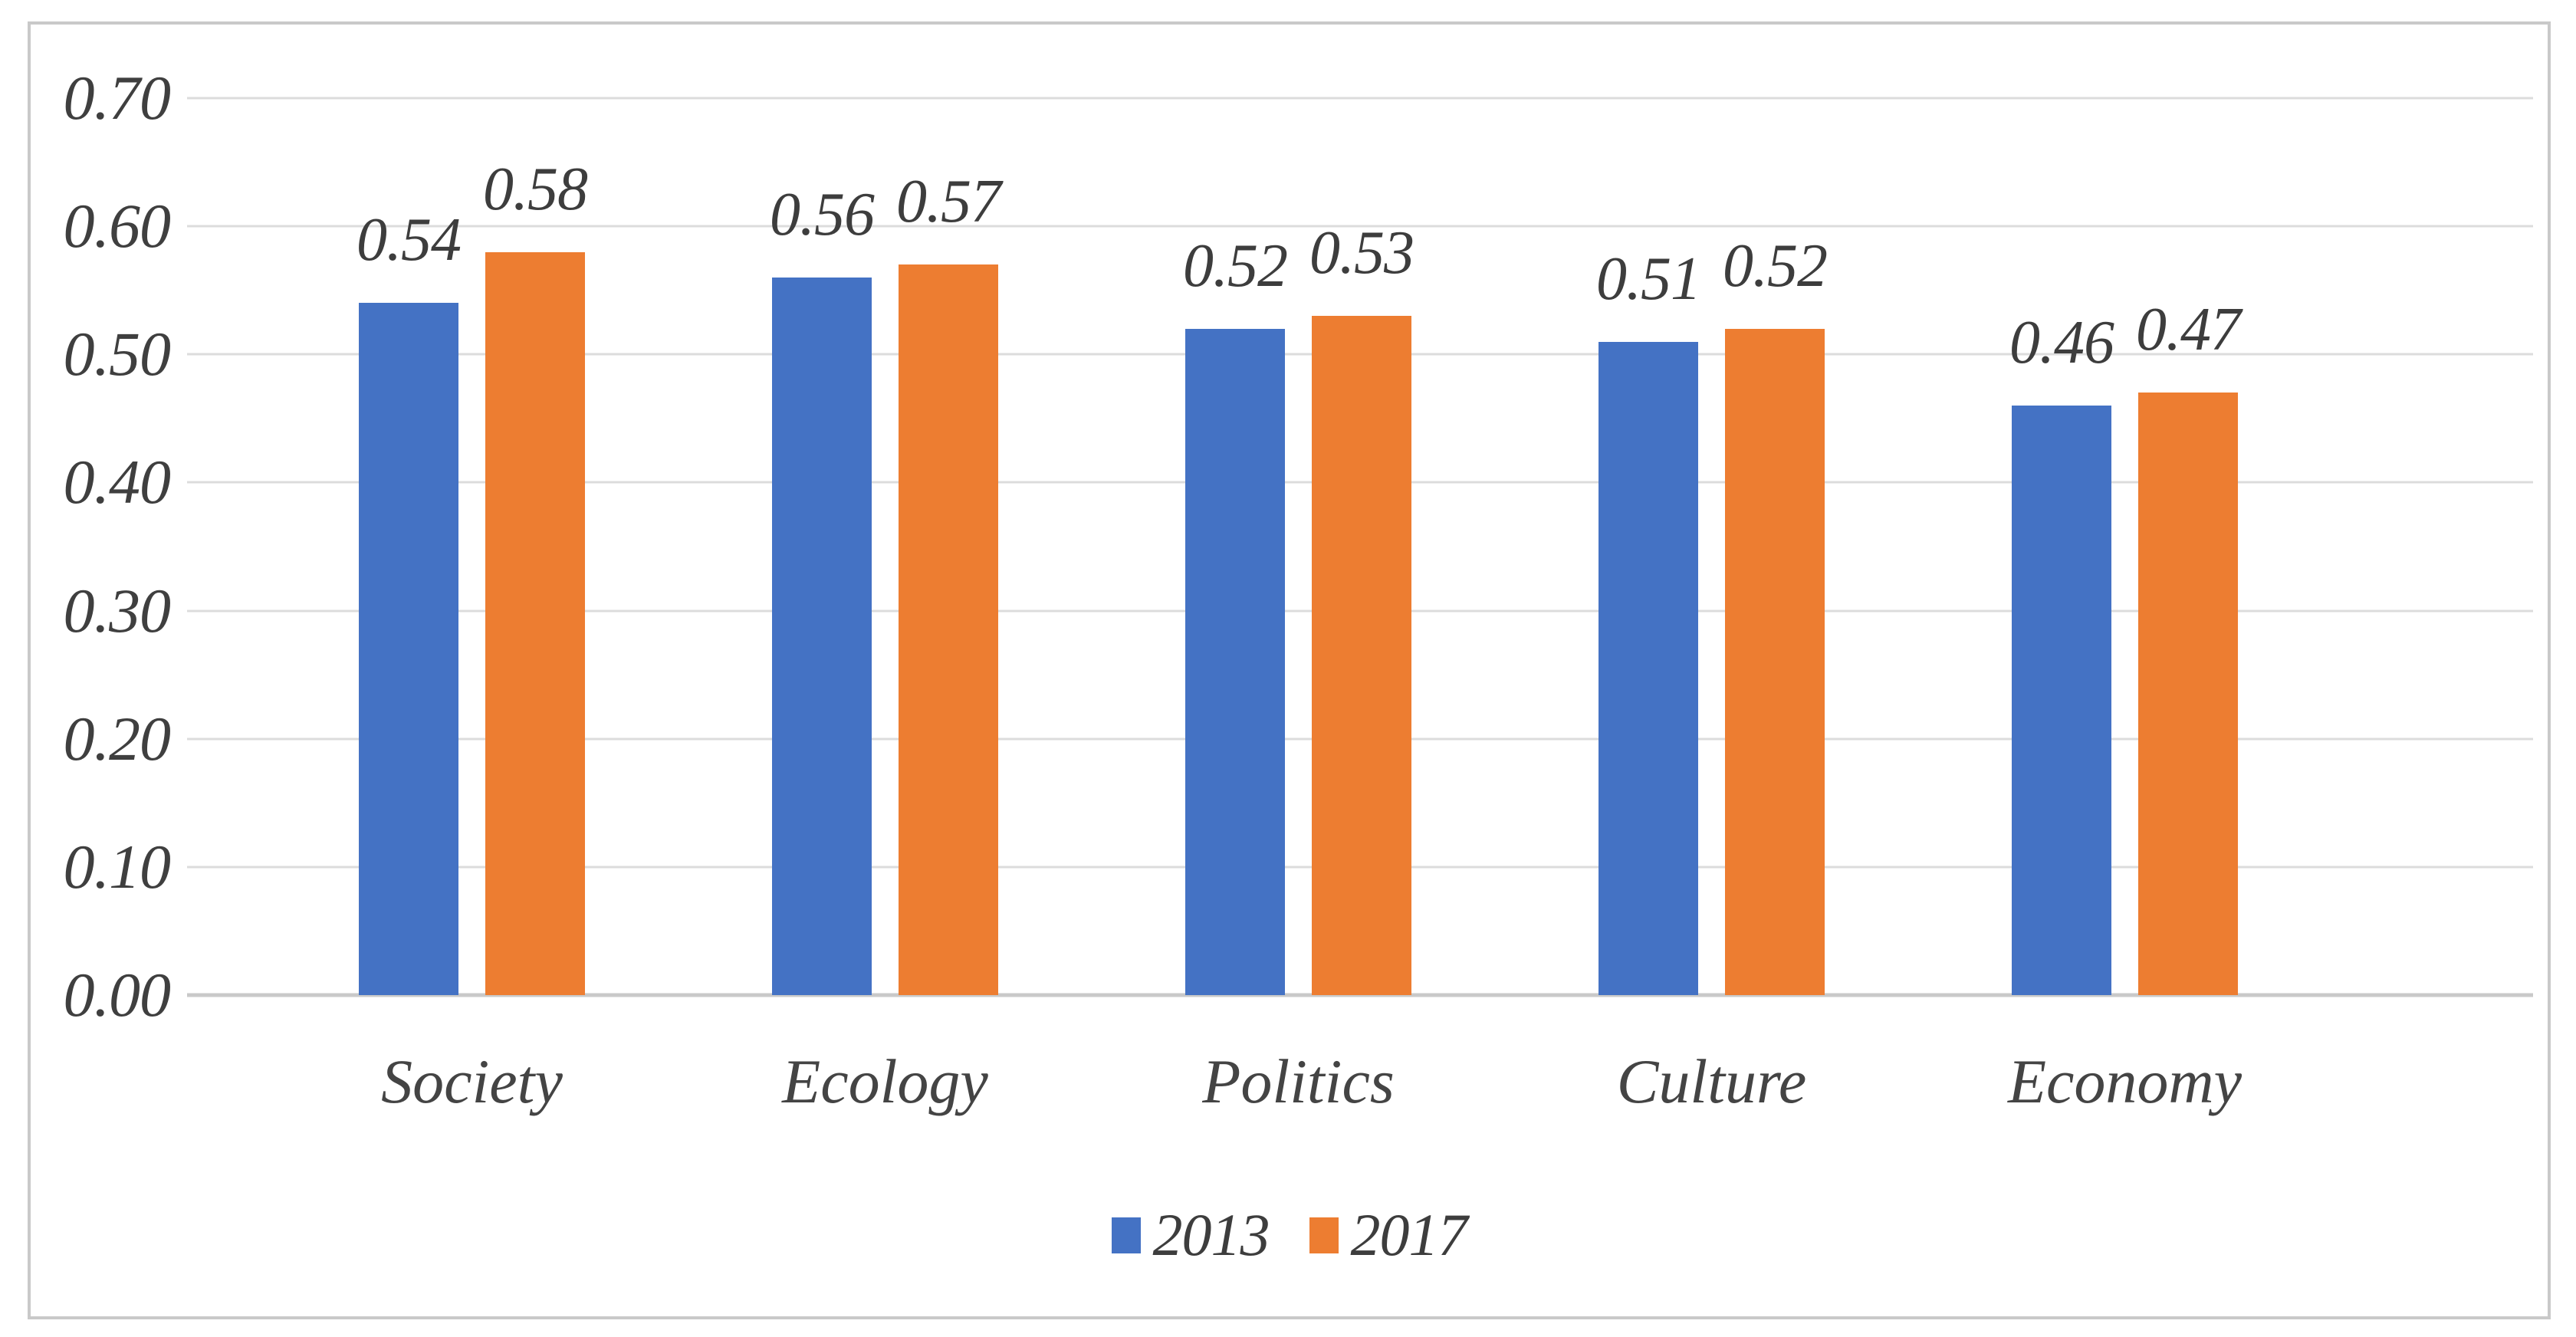 This screenshot has height=1337, width=2576. What do you see at coordinates (1211, 1235) in the screenshot?
I see `legend-label: 2013` at bounding box center [1211, 1235].